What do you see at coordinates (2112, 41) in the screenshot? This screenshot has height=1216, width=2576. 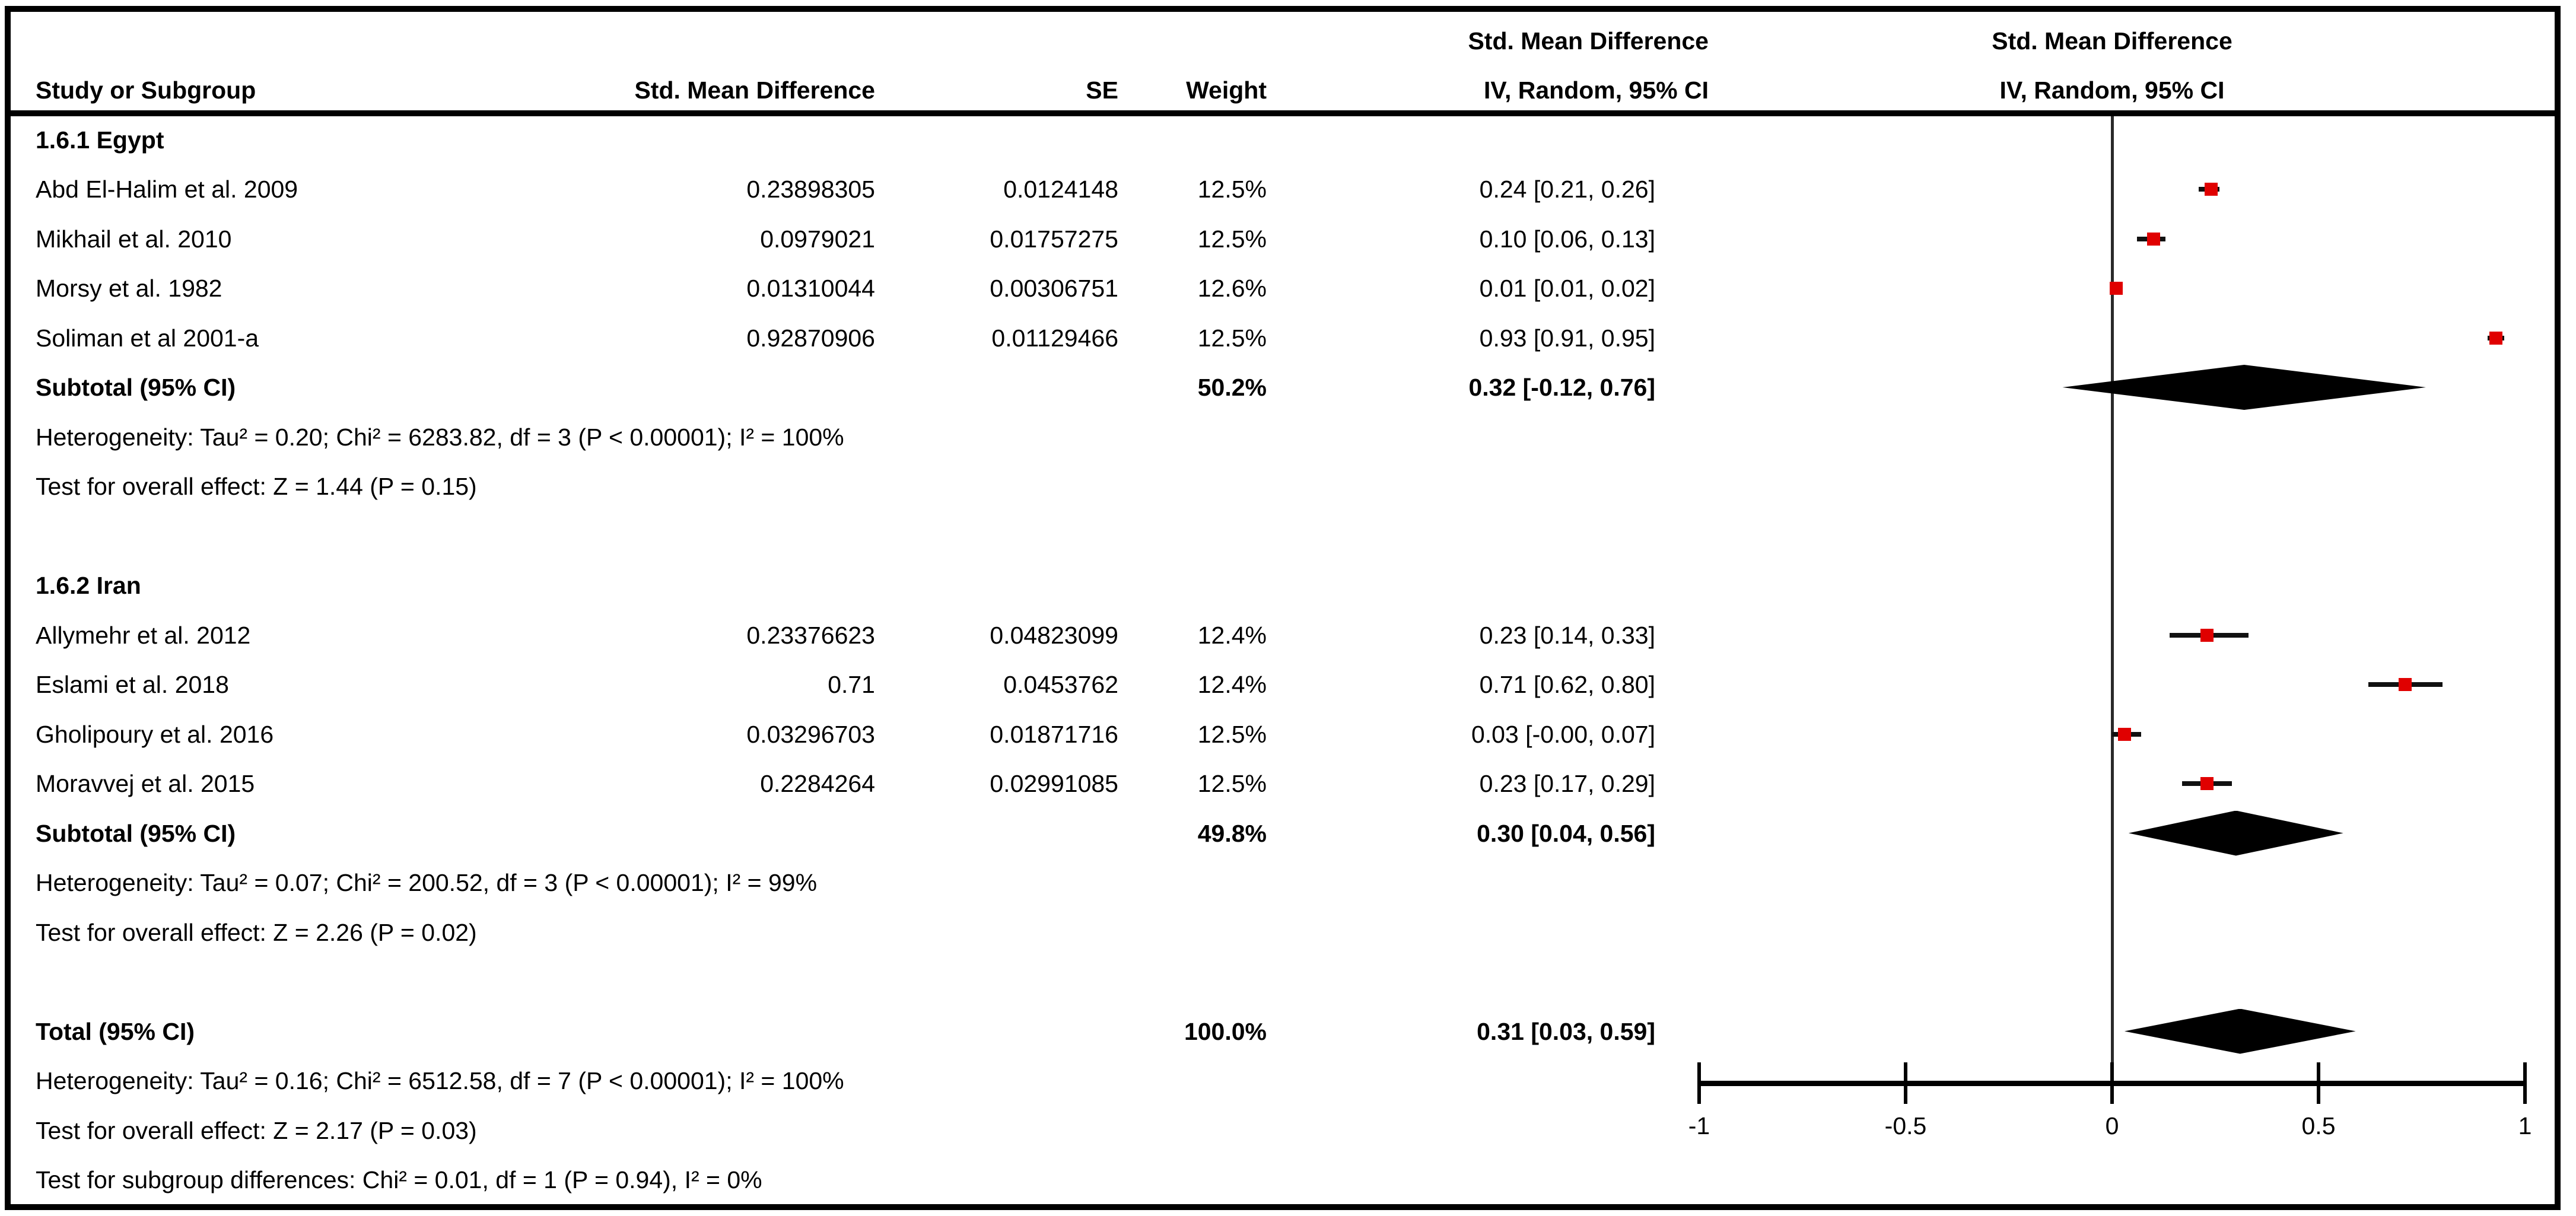 I see `plot-header-effect-measure: Std. Mean Difference` at bounding box center [2112, 41].